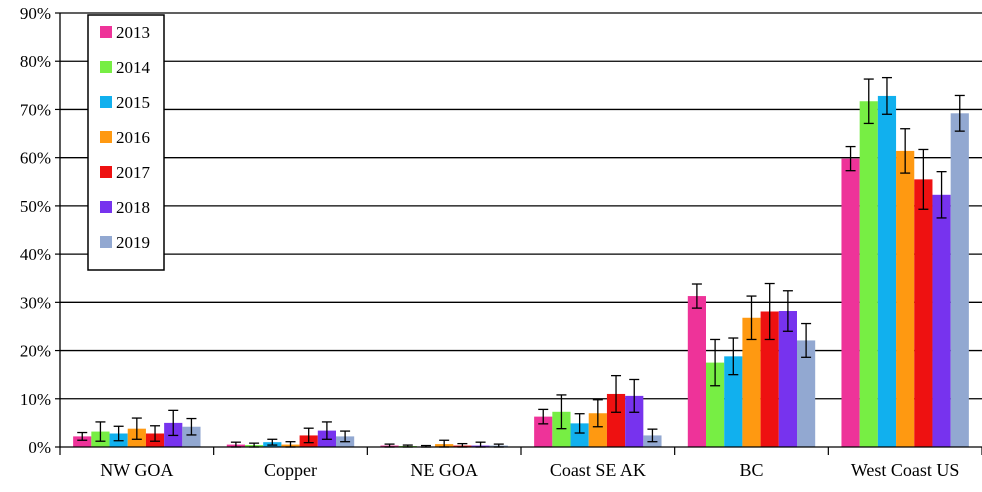  What do you see at coordinates (35, 206) in the screenshot?
I see `y-tick-label: 50%` at bounding box center [35, 206].